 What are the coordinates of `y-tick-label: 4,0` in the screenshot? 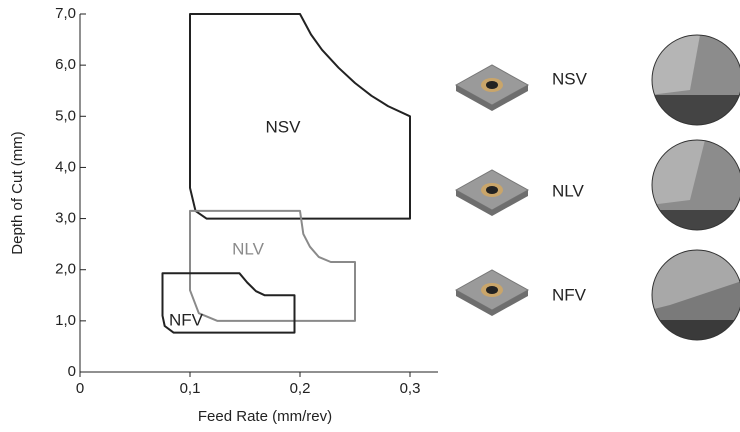 It's located at (65, 166).